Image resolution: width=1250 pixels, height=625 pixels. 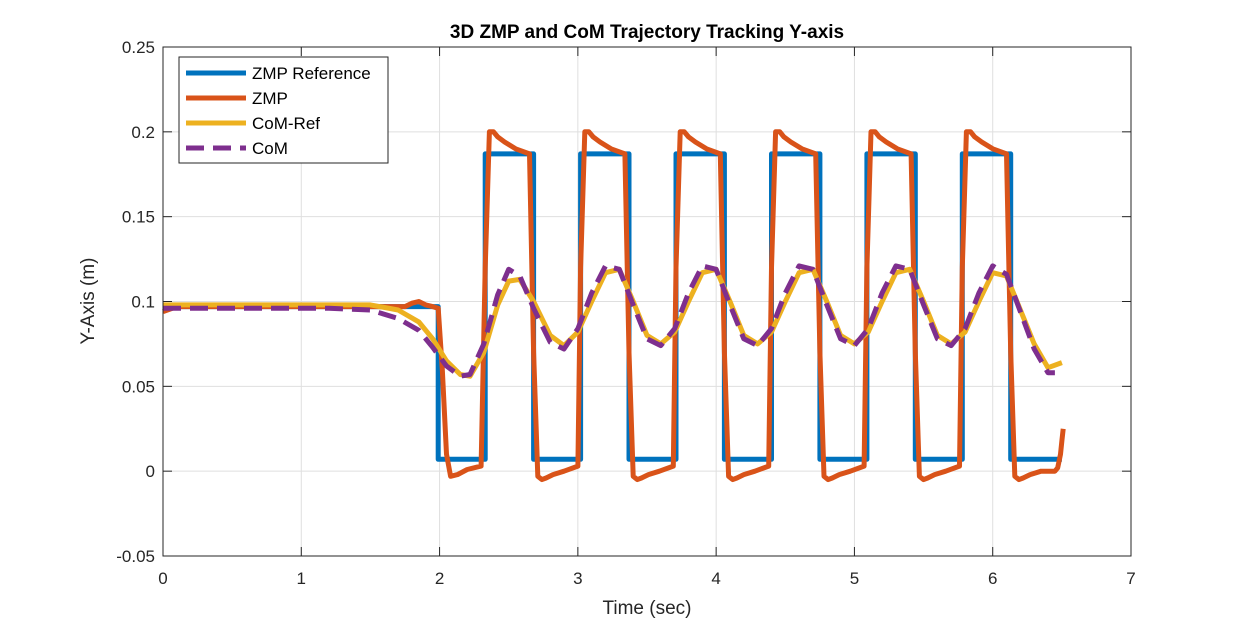 What do you see at coordinates (143, 302) in the screenshot?
I see `y-tick-label: 0.1` at bounding box center [143, 302].